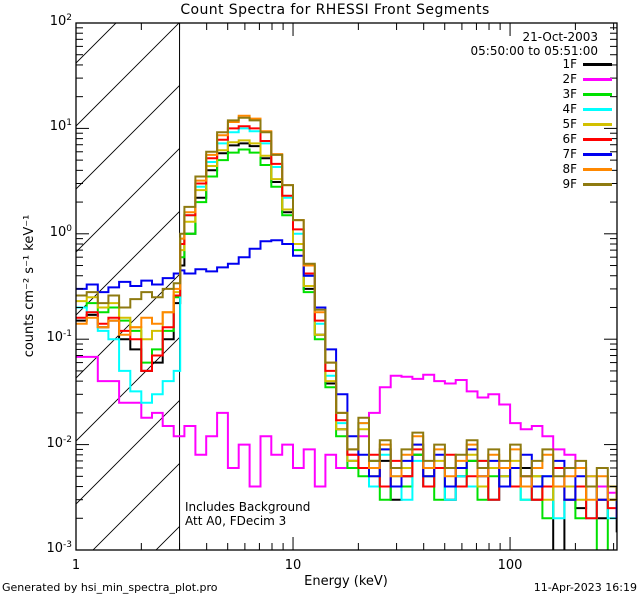 The width and height of the screenshot is (640, 600). What do you see at coordinates (597, 184) in the screenshot?
I see `legend-swatch-9F` at bounding box center [597, 184].